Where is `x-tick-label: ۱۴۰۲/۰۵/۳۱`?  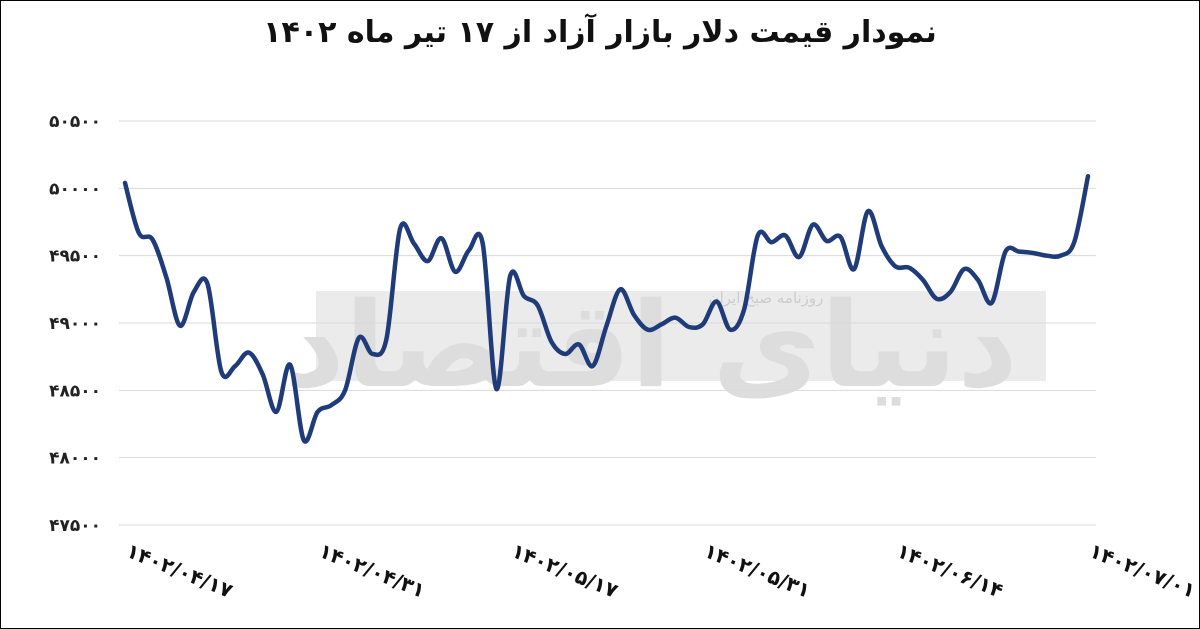 x-tick-label: ۱۴۰۲/۰۵/۳۱ is located at coordinates (757, 570).